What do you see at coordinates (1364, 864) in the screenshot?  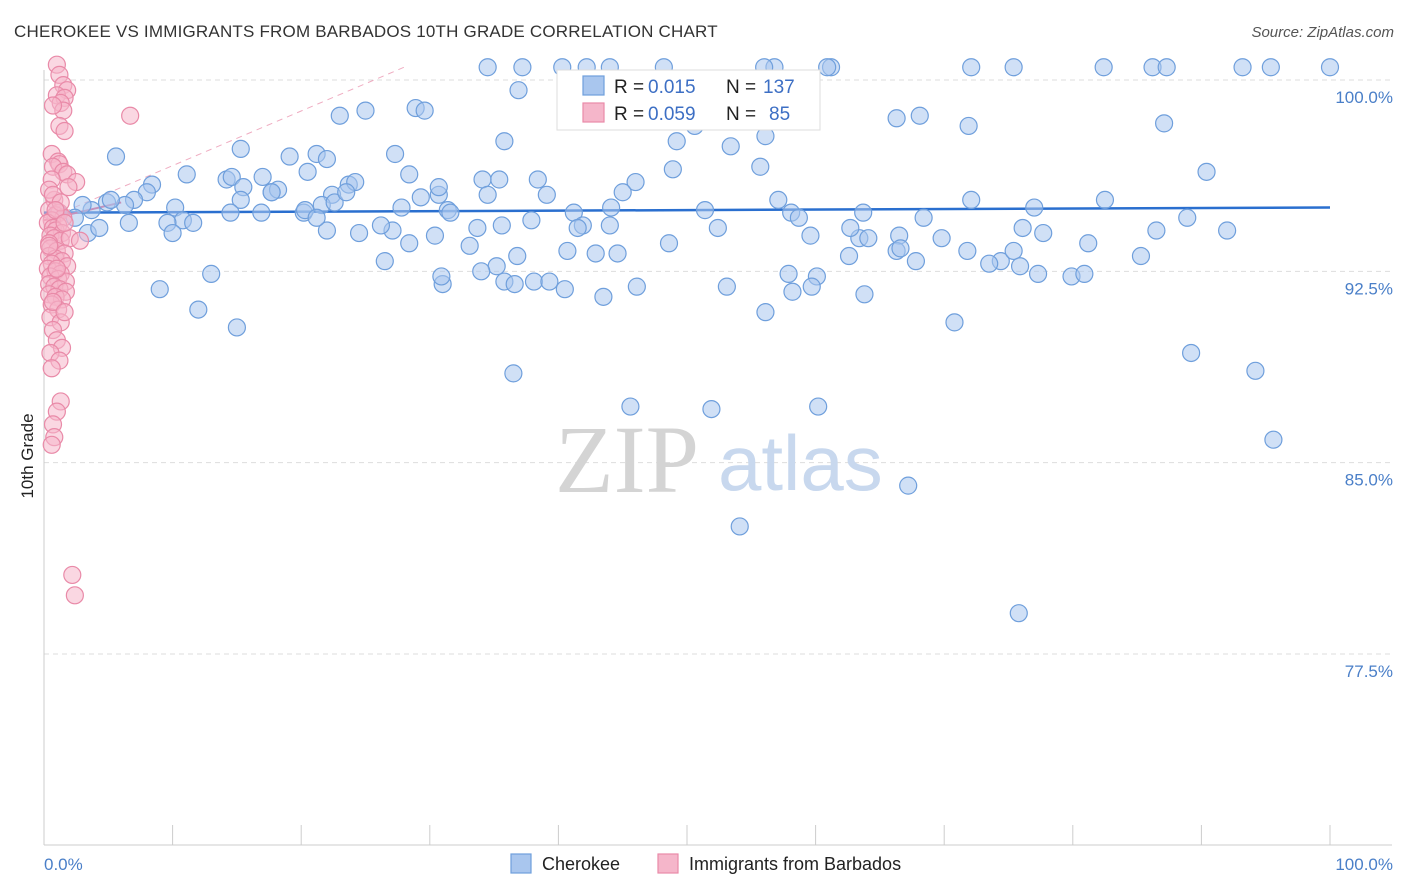 I see `x-tick-right: 100.0%` at bounding box center [1364, 864].